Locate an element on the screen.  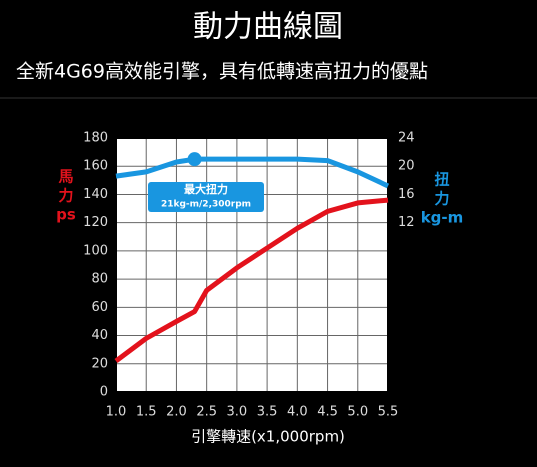
line-series is located at coordinates (252, 172).